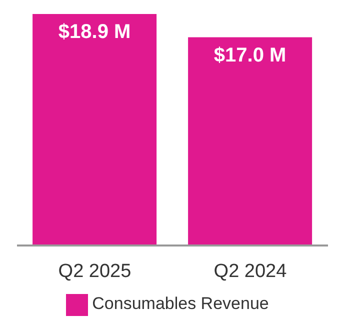 The width and height of the screenshot is (344, 326). Describe the element at coordinates (95, 271) in the screenshot. I see `x-tick-label: Q2 2025` at that location.